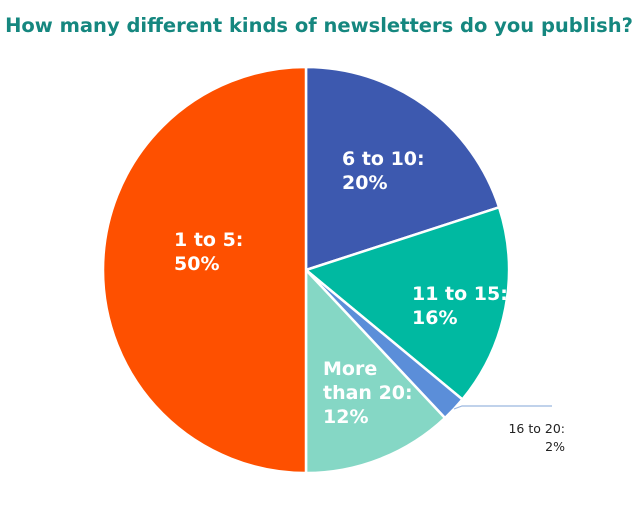  Describe the element at coordinates (350, 369) in the screenshot. I see `slice-label: More` at that location.